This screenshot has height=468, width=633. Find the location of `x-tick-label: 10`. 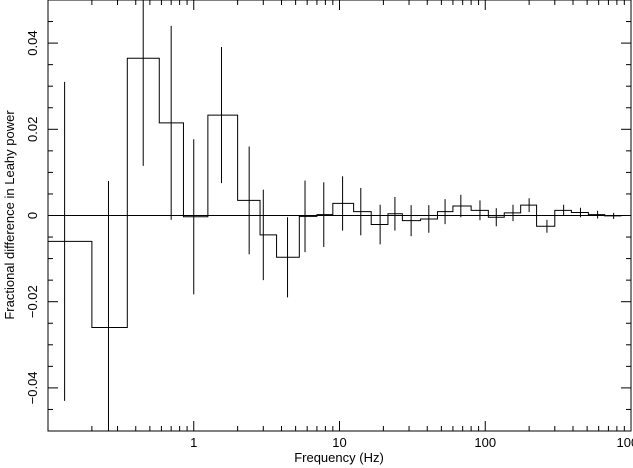

x-tick-label: 10 is located at coordinates (339, 442).